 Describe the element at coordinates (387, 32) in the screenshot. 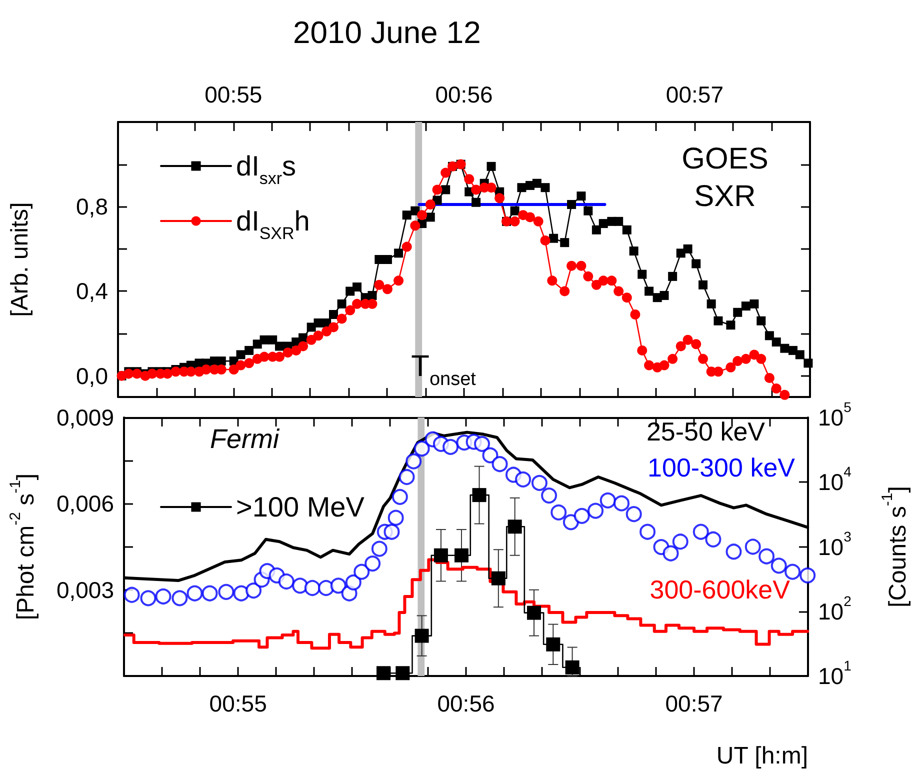

I see `chart-title: 2010 June 12` at that location.